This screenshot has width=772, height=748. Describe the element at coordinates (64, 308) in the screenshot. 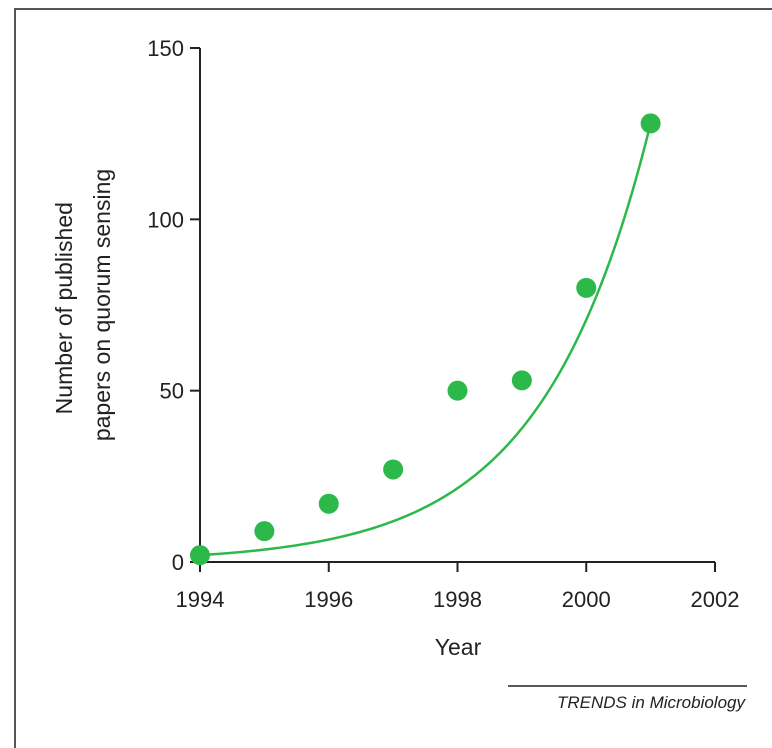

I see `y-axis-title-line-1: Number of published` at that location.